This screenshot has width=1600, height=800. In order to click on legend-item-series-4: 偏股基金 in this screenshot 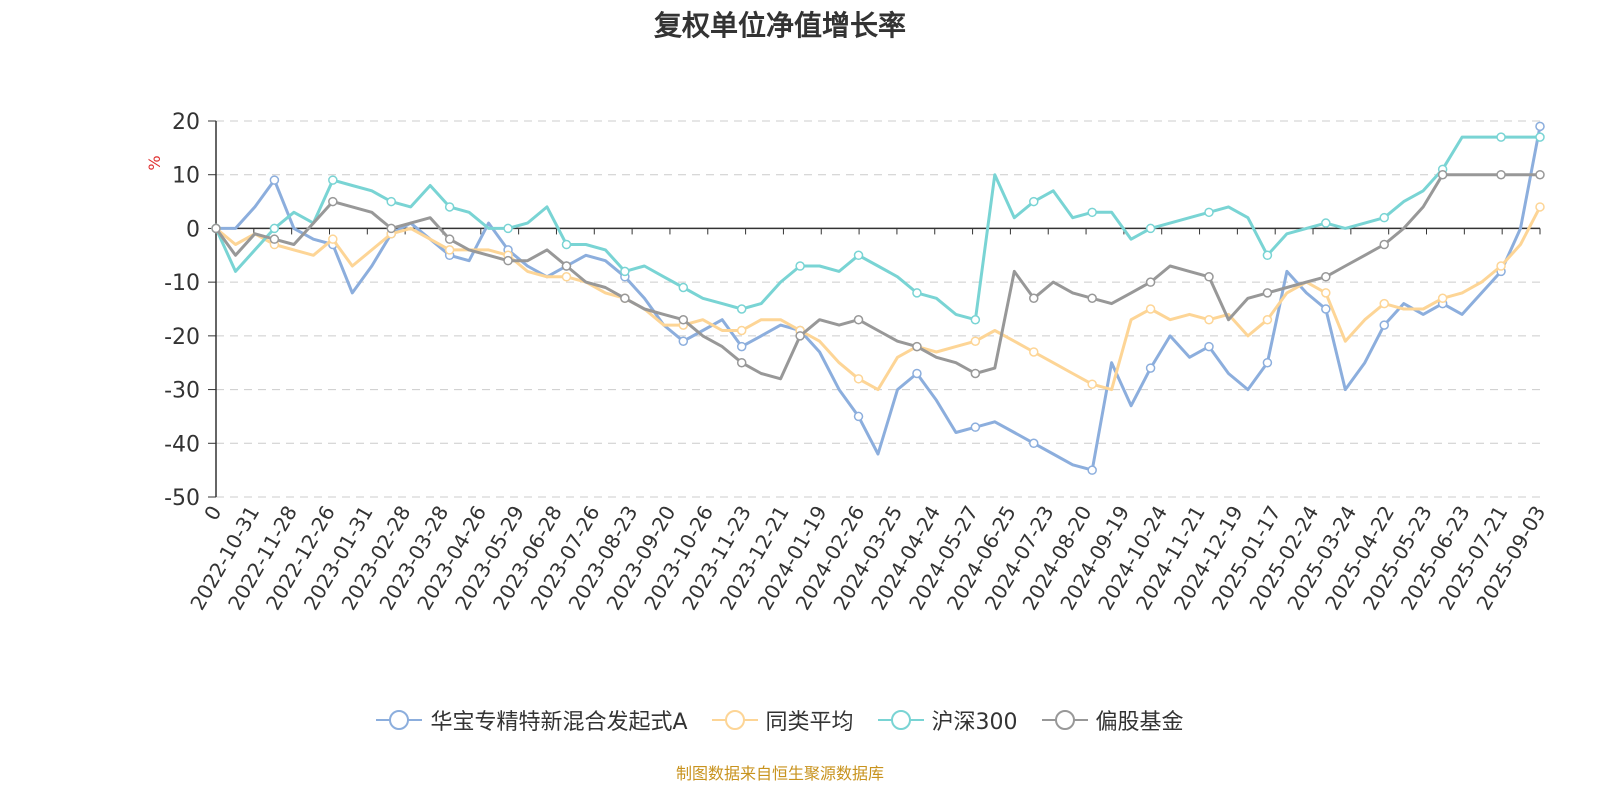, I will do `click(1112, 720)`.